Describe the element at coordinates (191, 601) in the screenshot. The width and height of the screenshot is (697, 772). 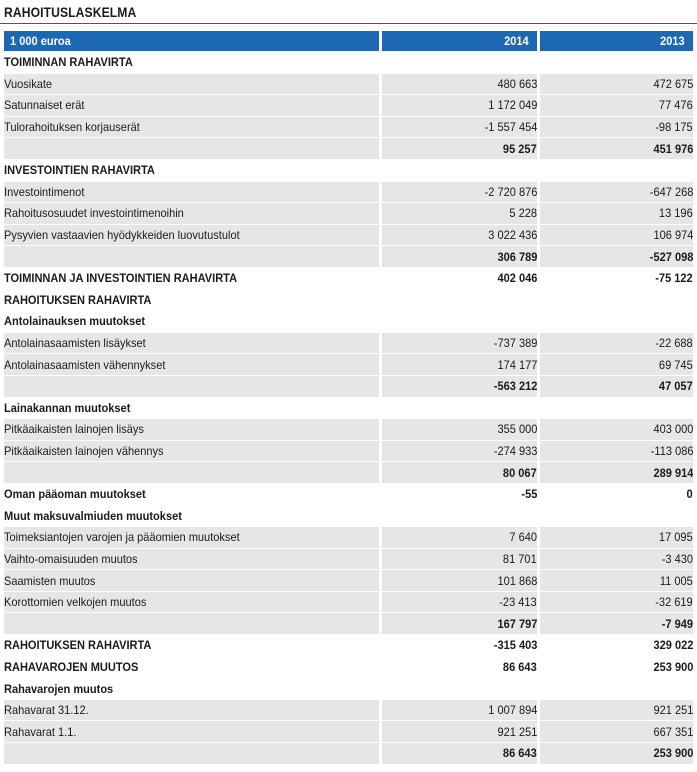
I see `row-label: Korottomien velkojen muutos` at that location.